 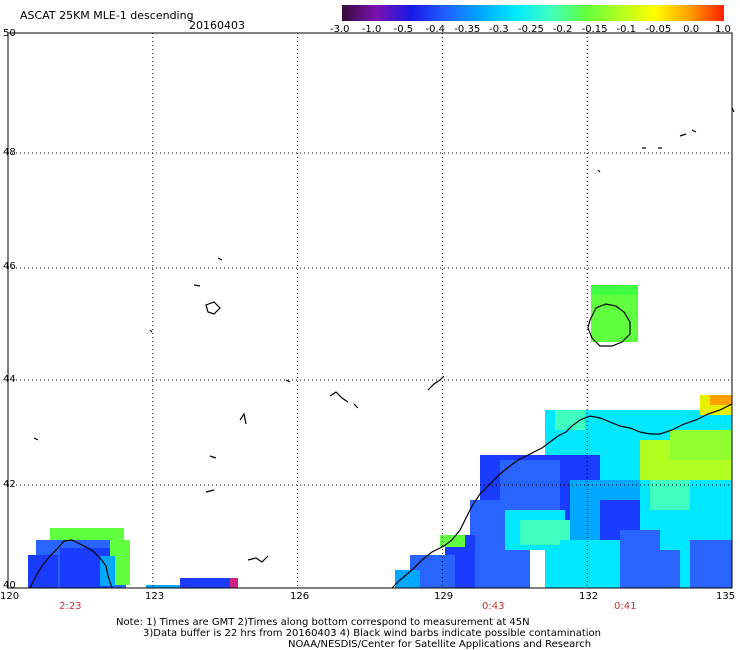 What do you see at coordinates (726, 596) in the screenshot?
I see `lon-label-135: 135` at bounding box center [726, 596].